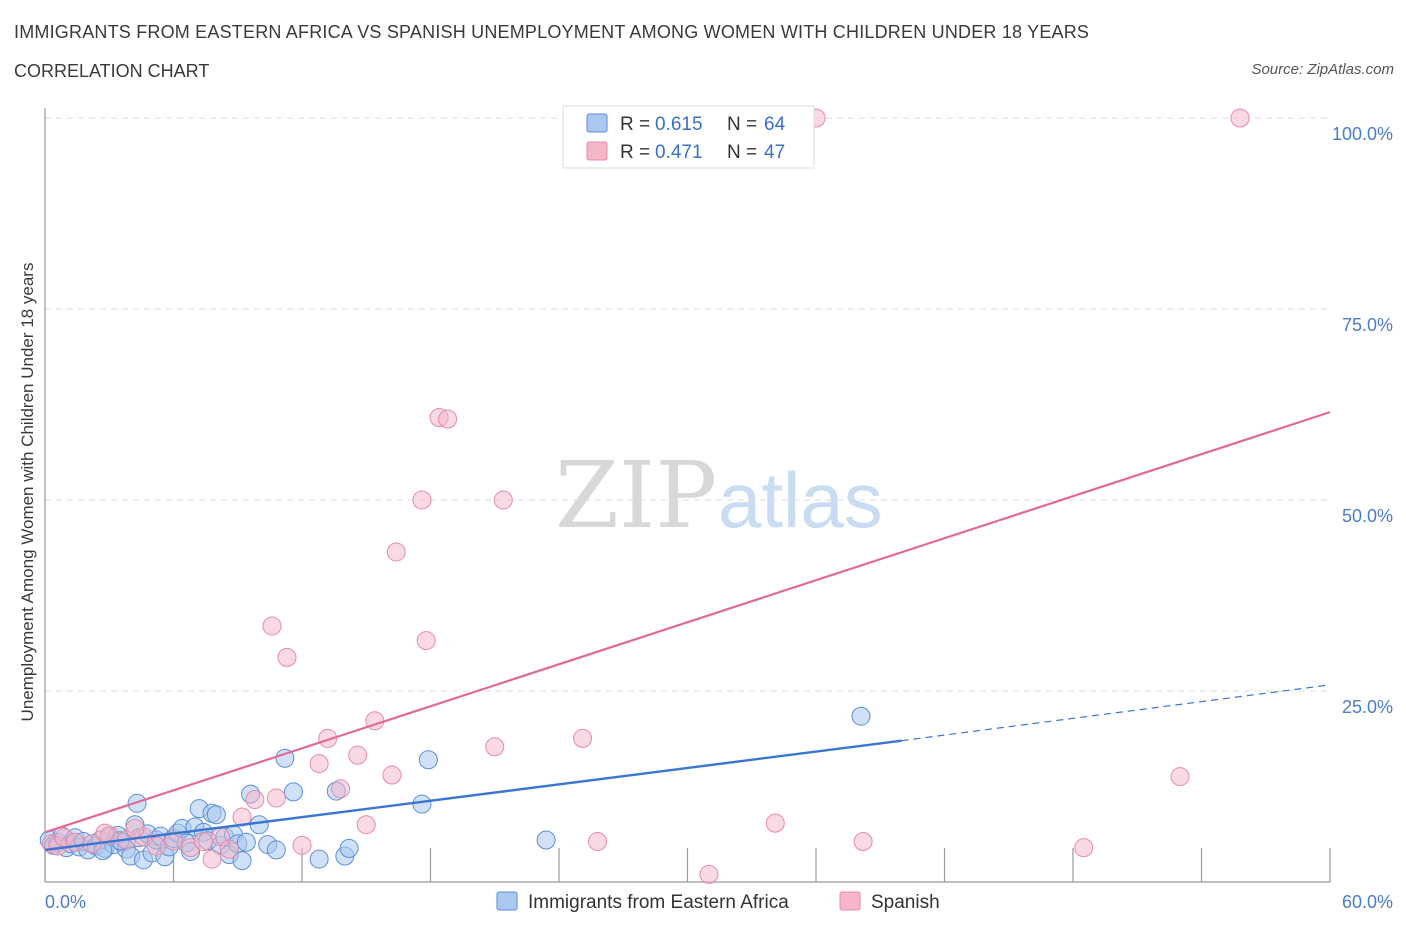  I want to click on legend-r-value-1: 0.615, so click(679, 124).